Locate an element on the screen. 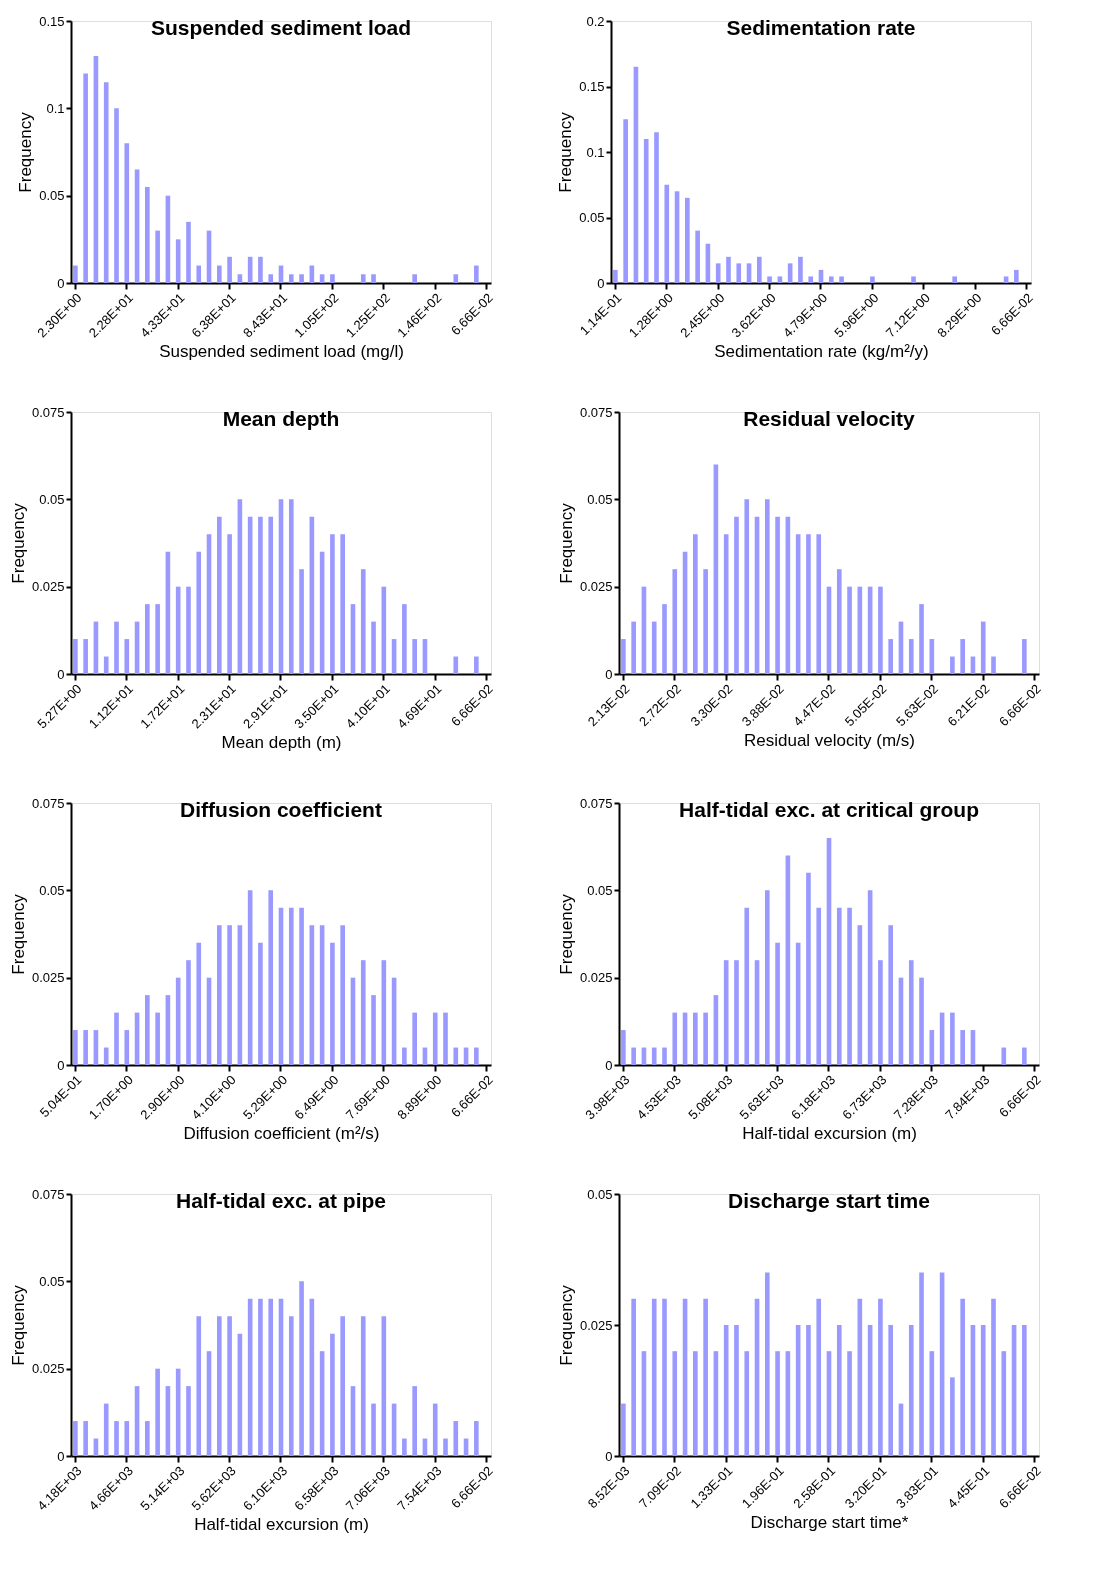  chart-title: Mean depth is located at coordinates (281, 418).